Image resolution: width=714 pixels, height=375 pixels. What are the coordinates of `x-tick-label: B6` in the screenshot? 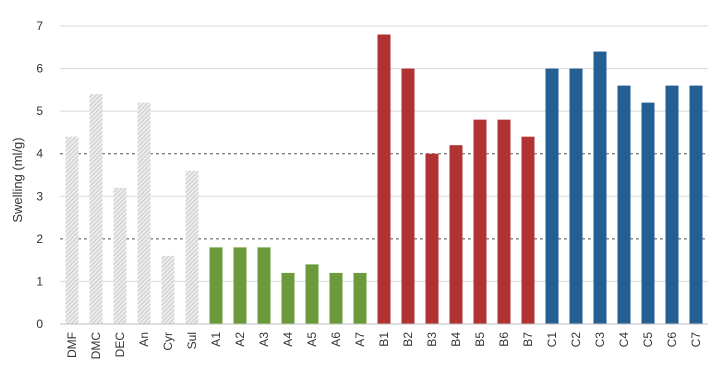 It's located at (504, 339).